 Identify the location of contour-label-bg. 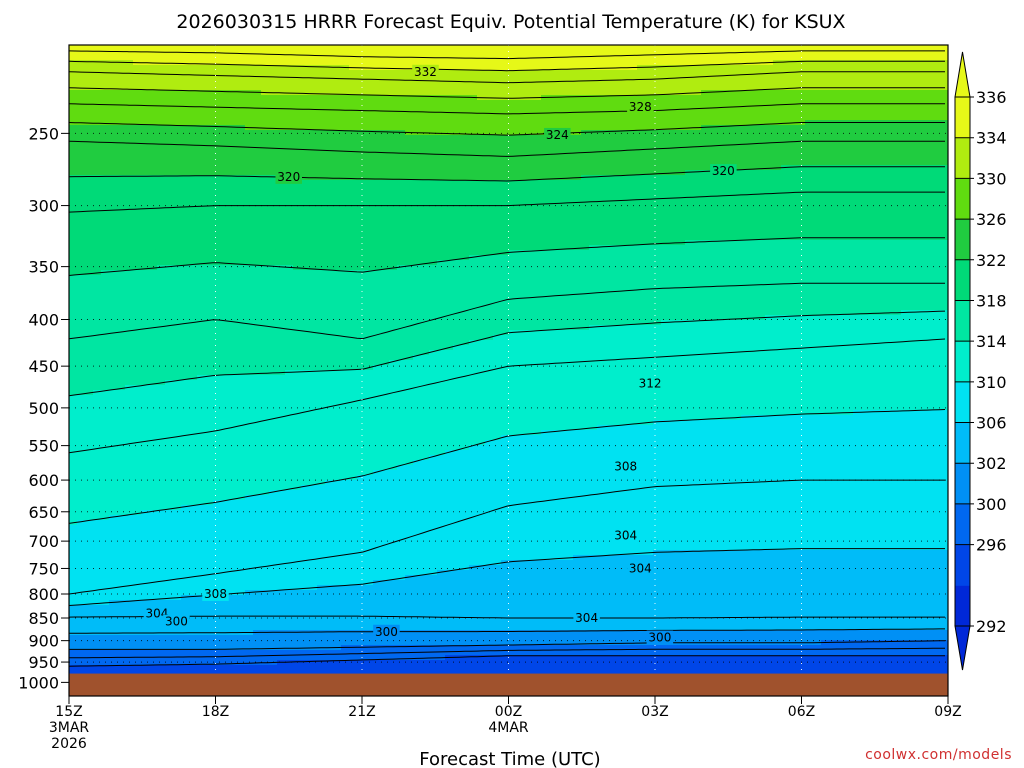
(557, 134).